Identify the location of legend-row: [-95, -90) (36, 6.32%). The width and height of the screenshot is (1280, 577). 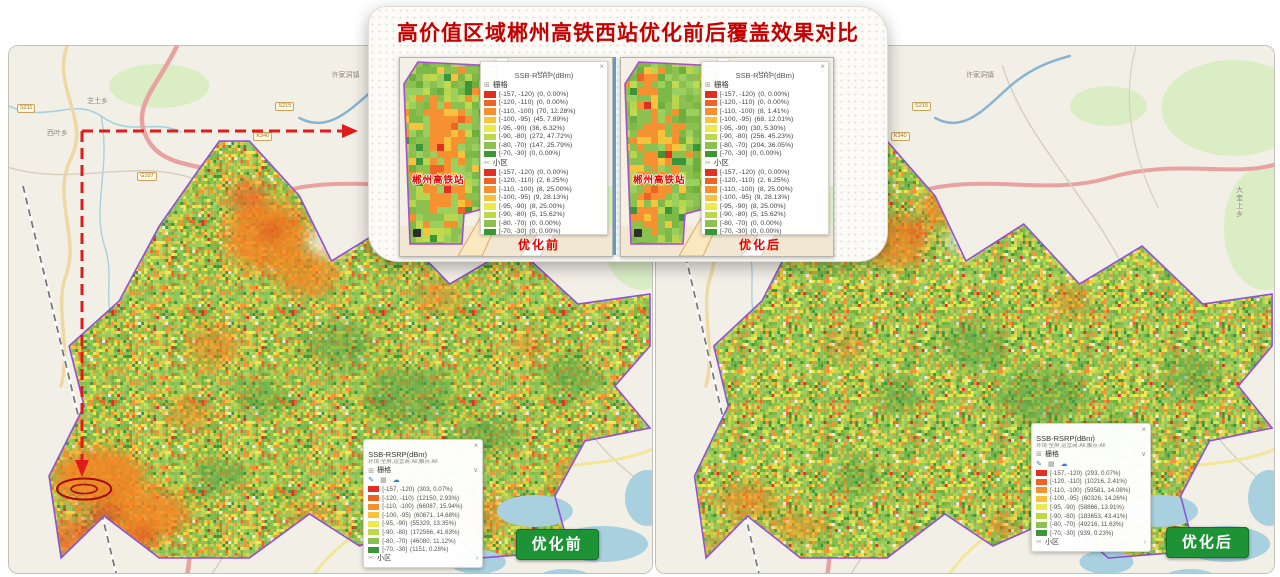
(544, 128).